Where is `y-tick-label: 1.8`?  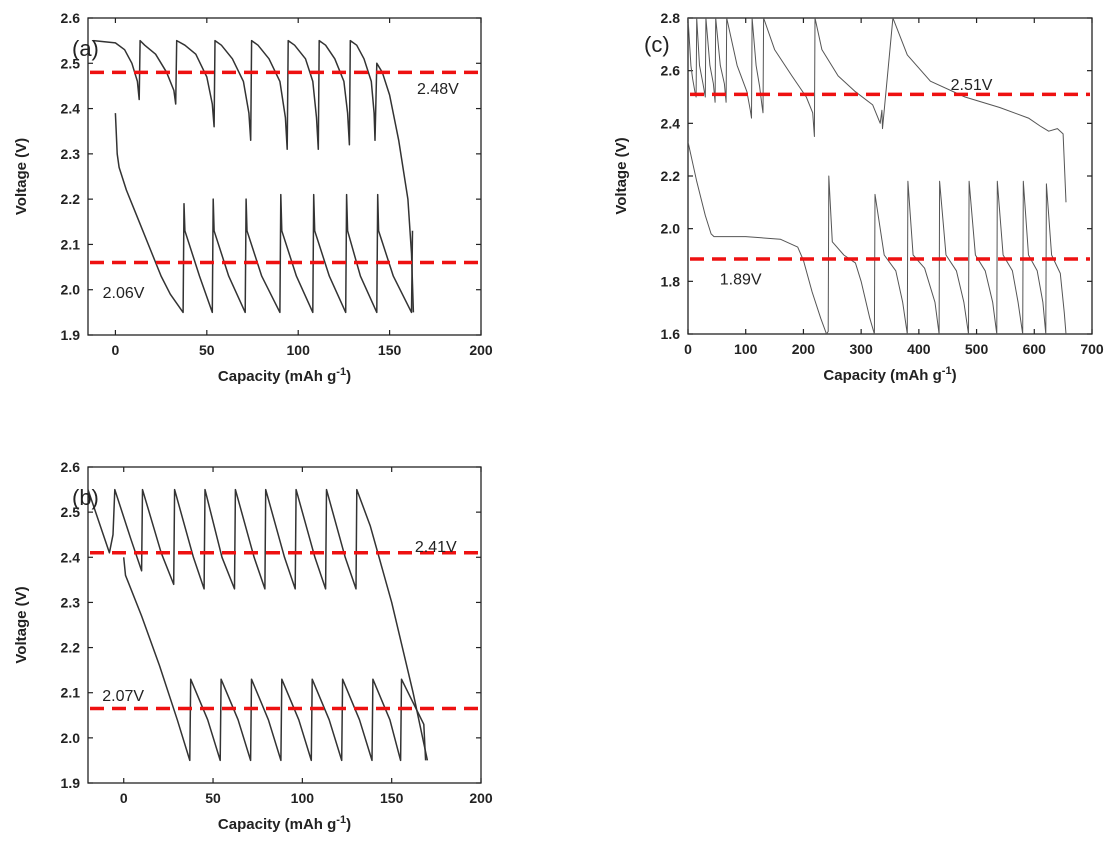
y-tick-label: 1.8 is located at coordinates (671, 281).